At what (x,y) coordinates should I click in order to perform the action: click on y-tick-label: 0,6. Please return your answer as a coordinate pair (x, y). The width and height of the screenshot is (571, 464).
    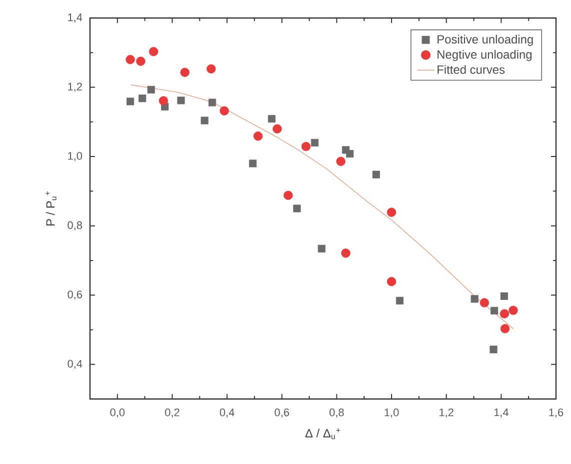
    Looking at the image, I should click on (75, 295).